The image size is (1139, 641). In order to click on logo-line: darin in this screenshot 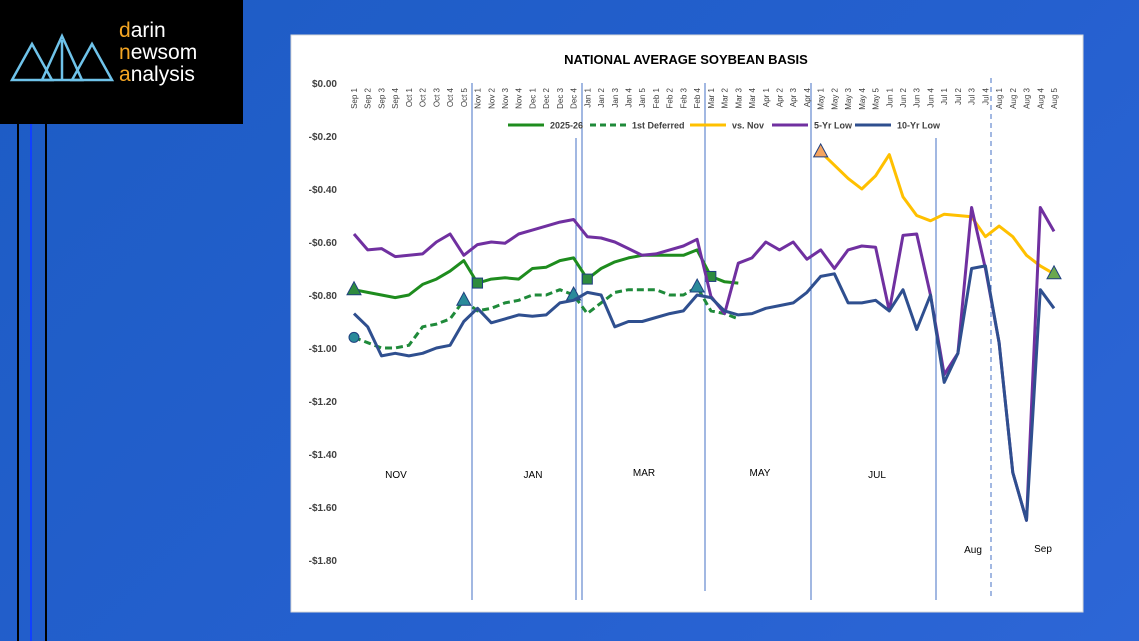, I will do `click(142, 30)`.